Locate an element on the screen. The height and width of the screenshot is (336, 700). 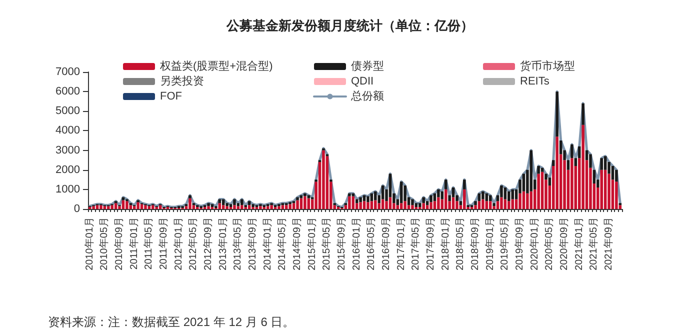
x-tick-label: 2016年01月 is located at coordinates (356, 243).